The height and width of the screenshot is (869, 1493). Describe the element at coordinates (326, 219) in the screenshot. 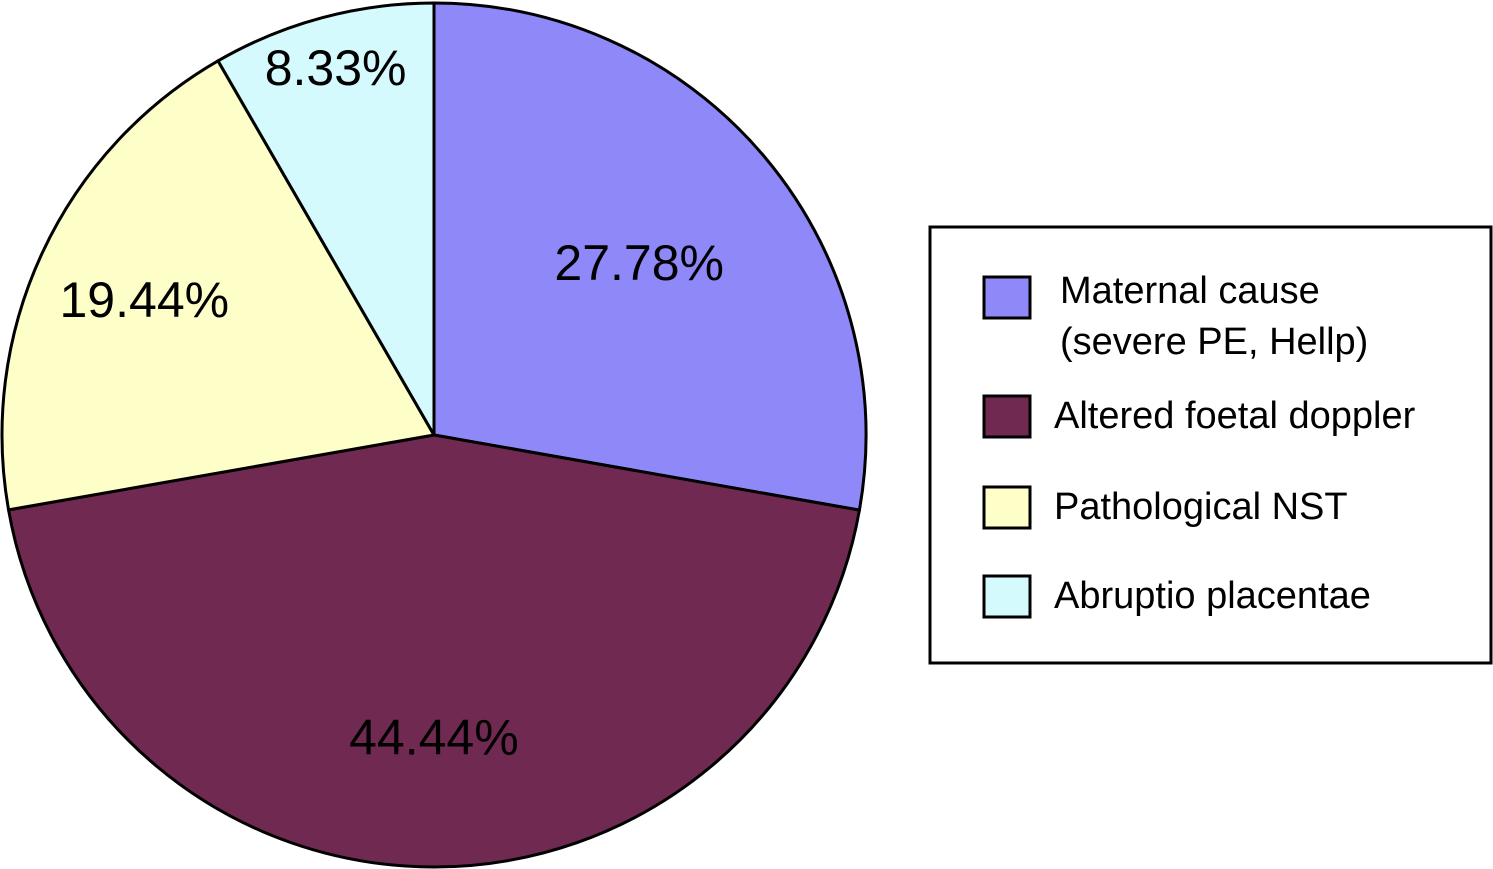

I see `pie-slice` at that location.